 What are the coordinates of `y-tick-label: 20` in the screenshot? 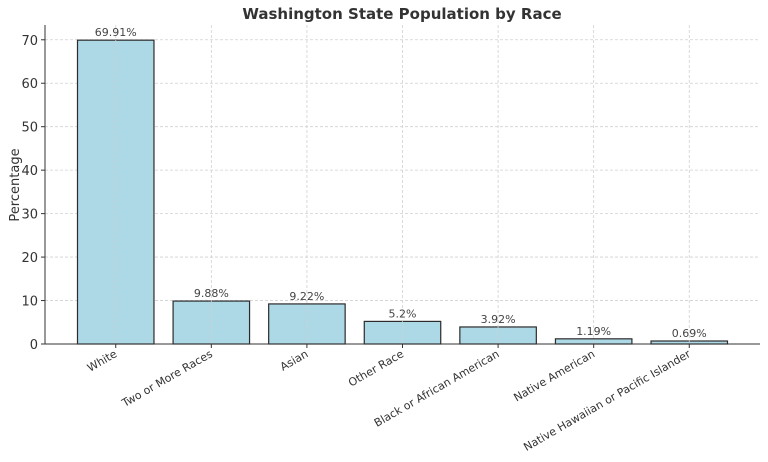 It's located at (29, 258).